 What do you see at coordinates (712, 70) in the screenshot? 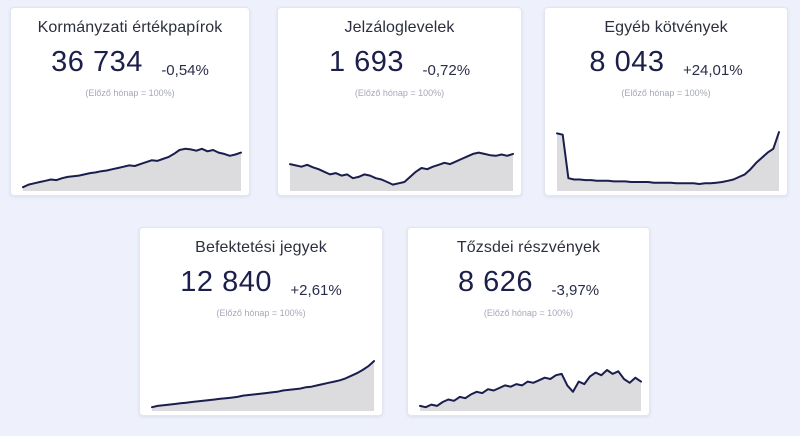
I see `metric-change: +24,01%` at bounding box center [712, 70].